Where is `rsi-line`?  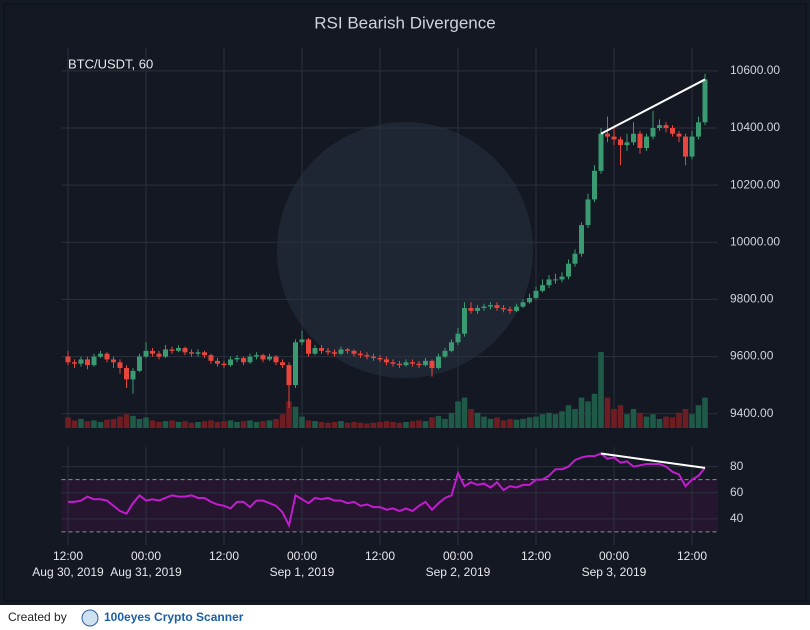 rsi-line is located at coordinates (387, 490).